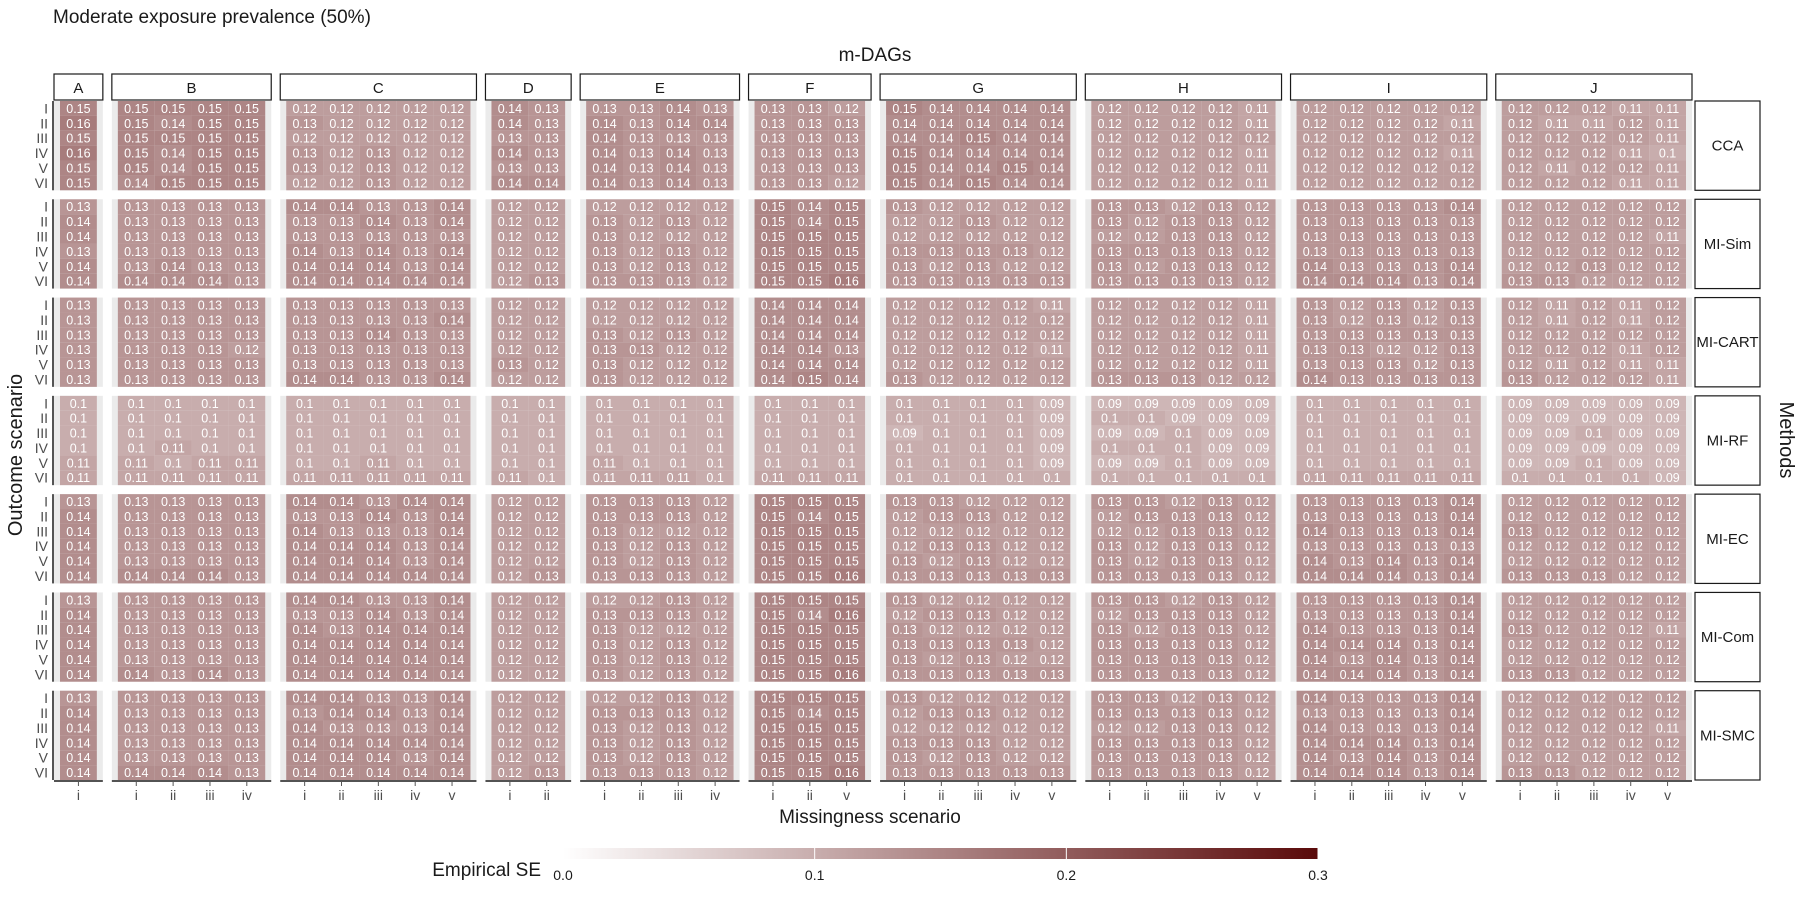 Image resolution: width=1800 pixels, height=900 pixels. I want to click on legend-colorbar, so click(940, 853).